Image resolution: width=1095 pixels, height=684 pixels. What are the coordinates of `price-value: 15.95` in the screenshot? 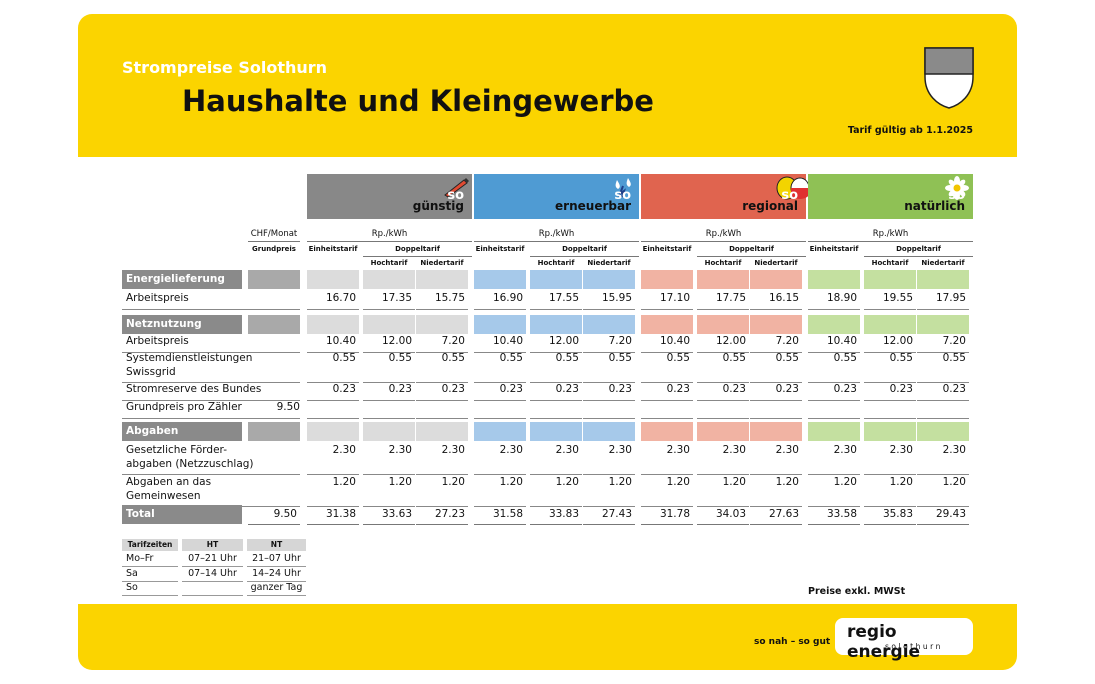 It's located at (616, 298).